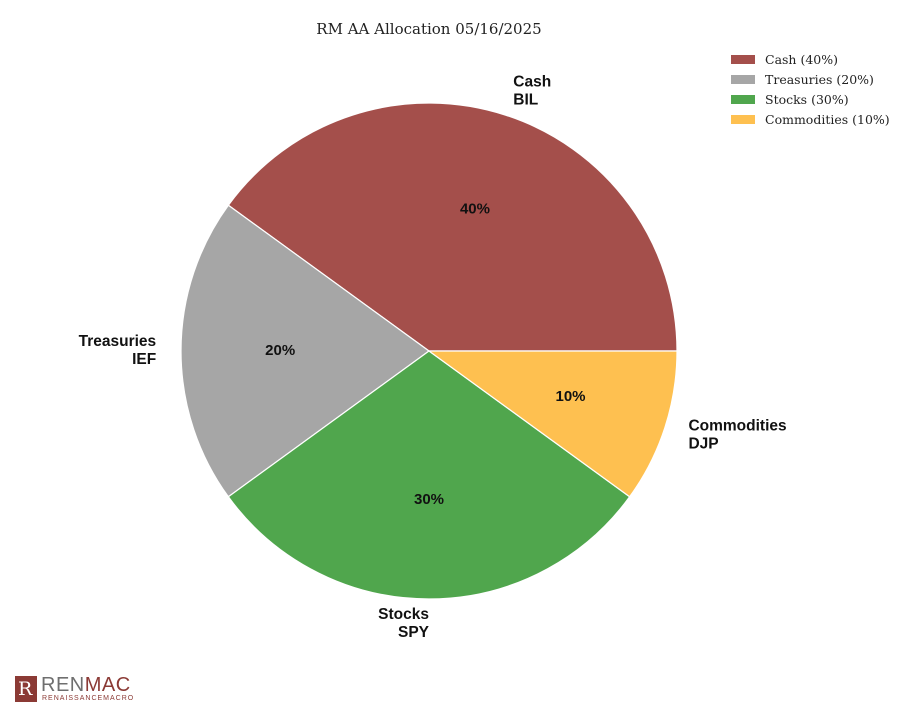 Image resolution: width=918 pixels, height=715 pixels. I want to click on pct-label-stocks: 30%, so click(429, 499).